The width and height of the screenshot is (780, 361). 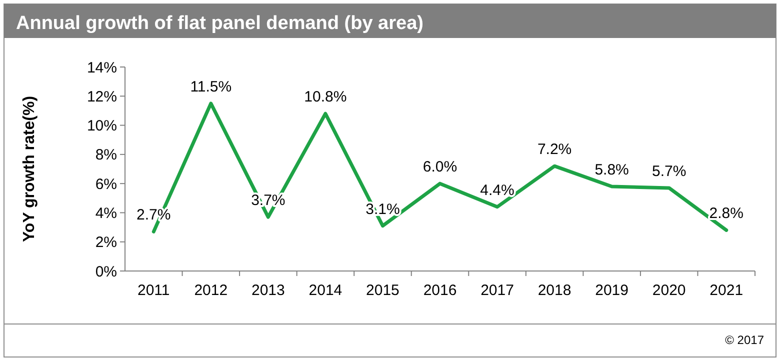 What do you see at coordinates (101, 67) in the screenshot?
I see `y-tick-label: 14%` at bounding box center [101, 67].